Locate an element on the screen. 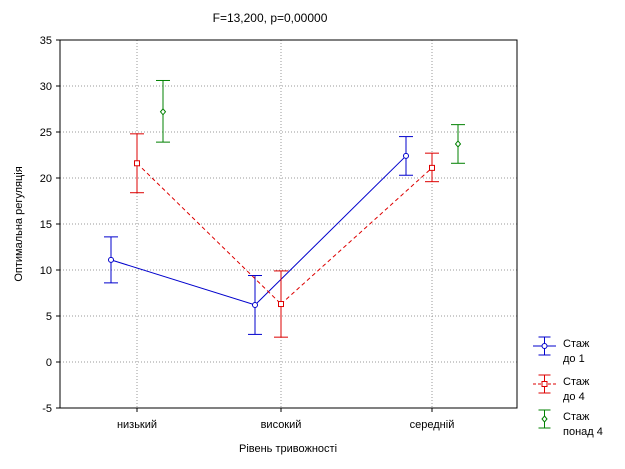 This screenshot has width=625, height=469. legend-label: до 1 is located at coordinates (574, 359).